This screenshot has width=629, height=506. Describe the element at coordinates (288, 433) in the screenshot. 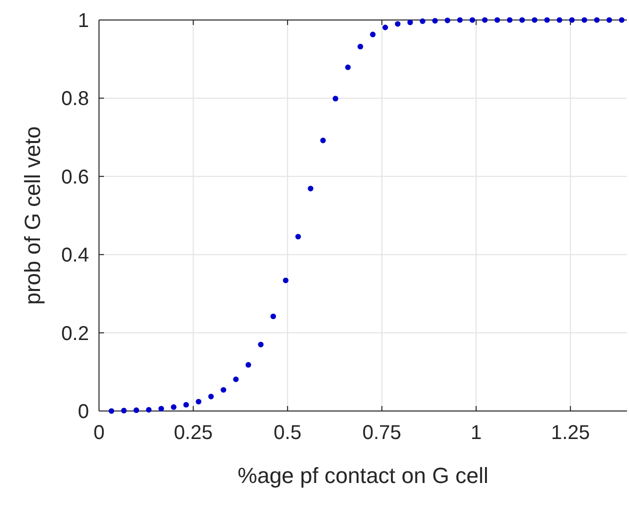

I see `x-tick-label: 0.5` at that location.